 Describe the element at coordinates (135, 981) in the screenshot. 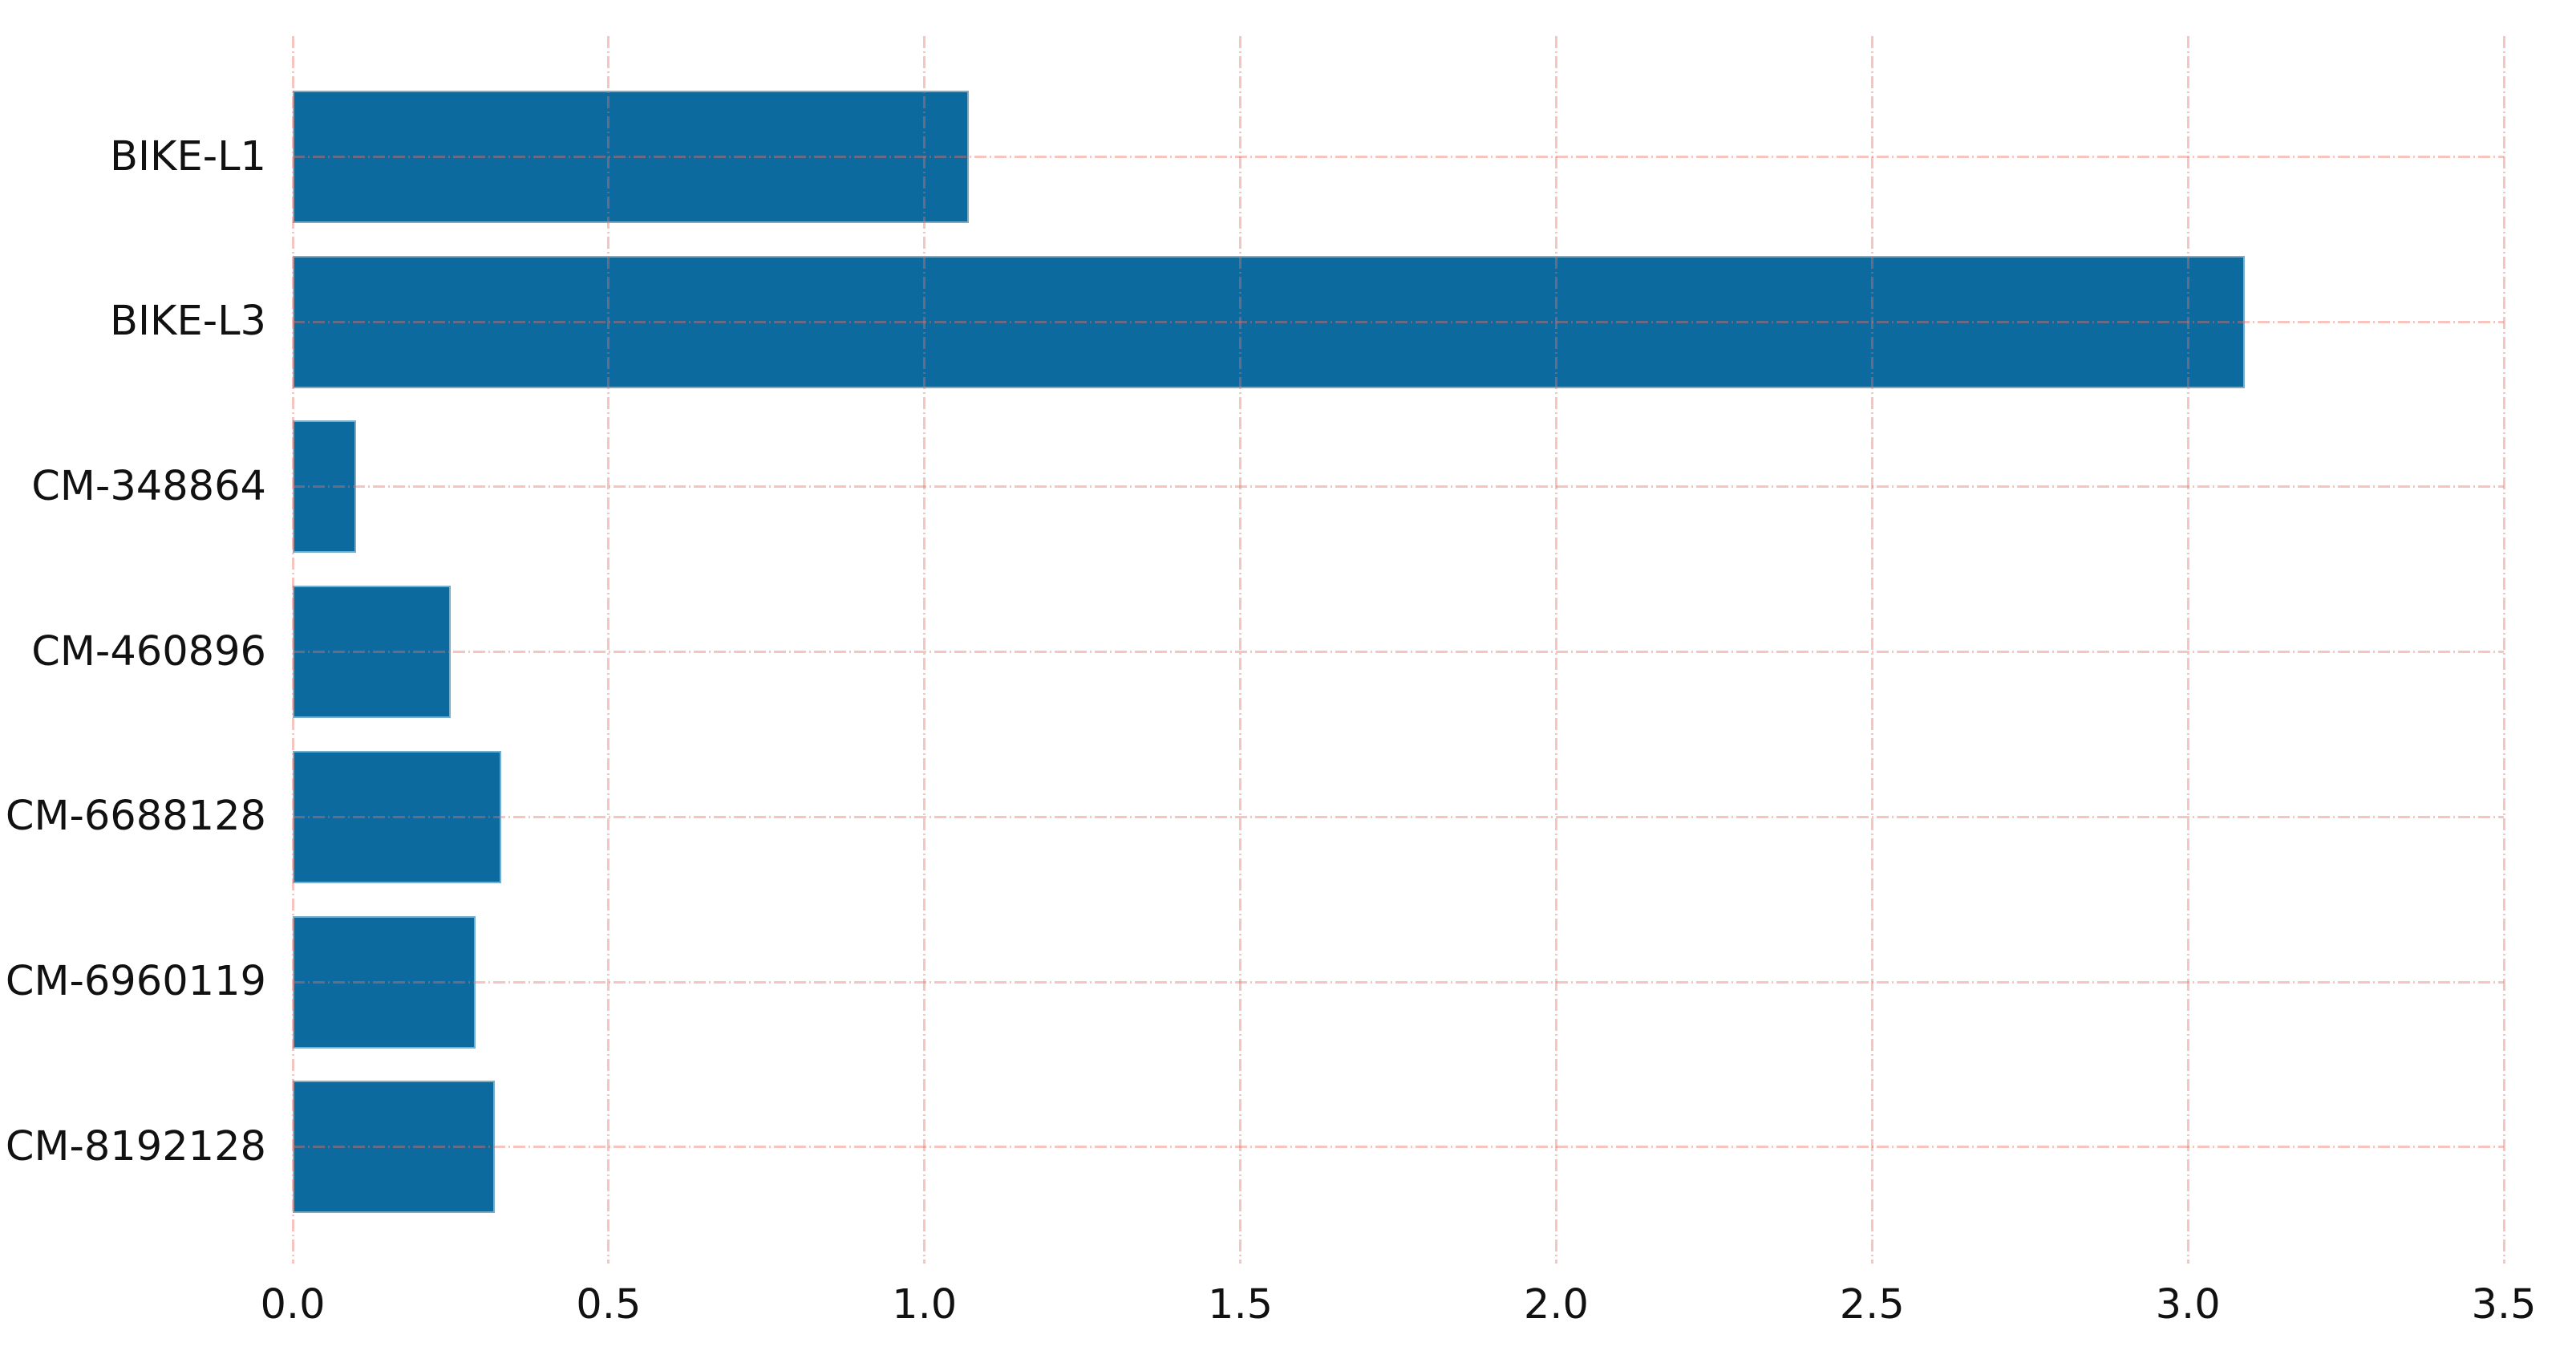

I see `category-label: CM-6960119` at that location.